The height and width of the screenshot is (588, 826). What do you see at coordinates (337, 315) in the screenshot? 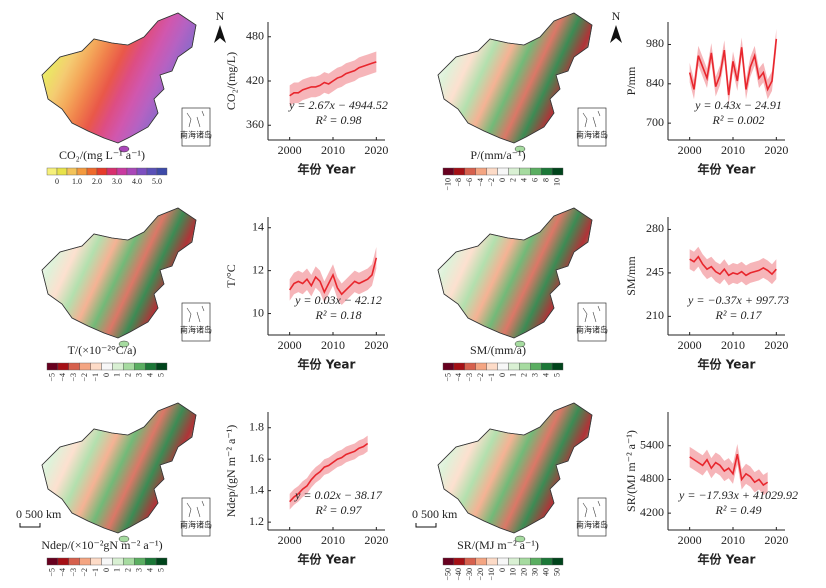
I see `r-squared: R² = 0.18` at bounding box center [337, 315].